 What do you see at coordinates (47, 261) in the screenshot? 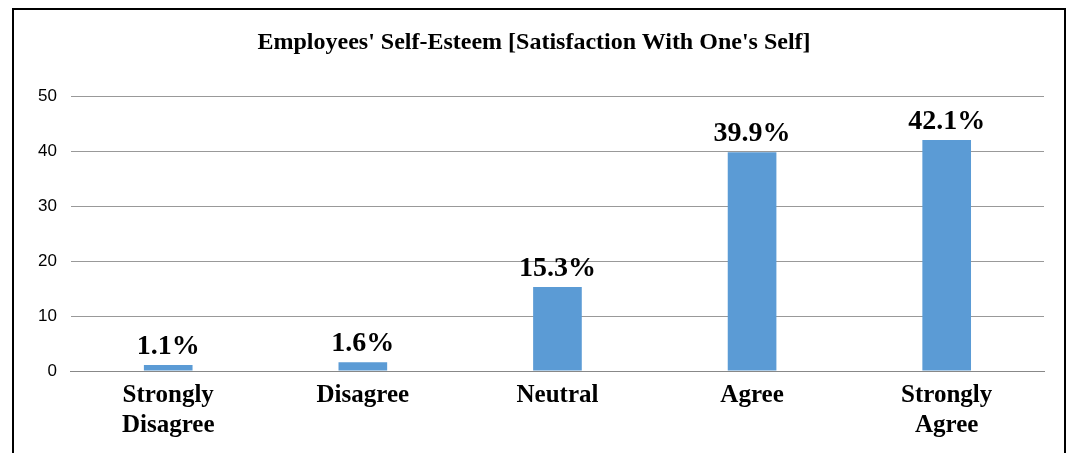
I see `y-tick-label: 20` at bounding box center [47, 261].